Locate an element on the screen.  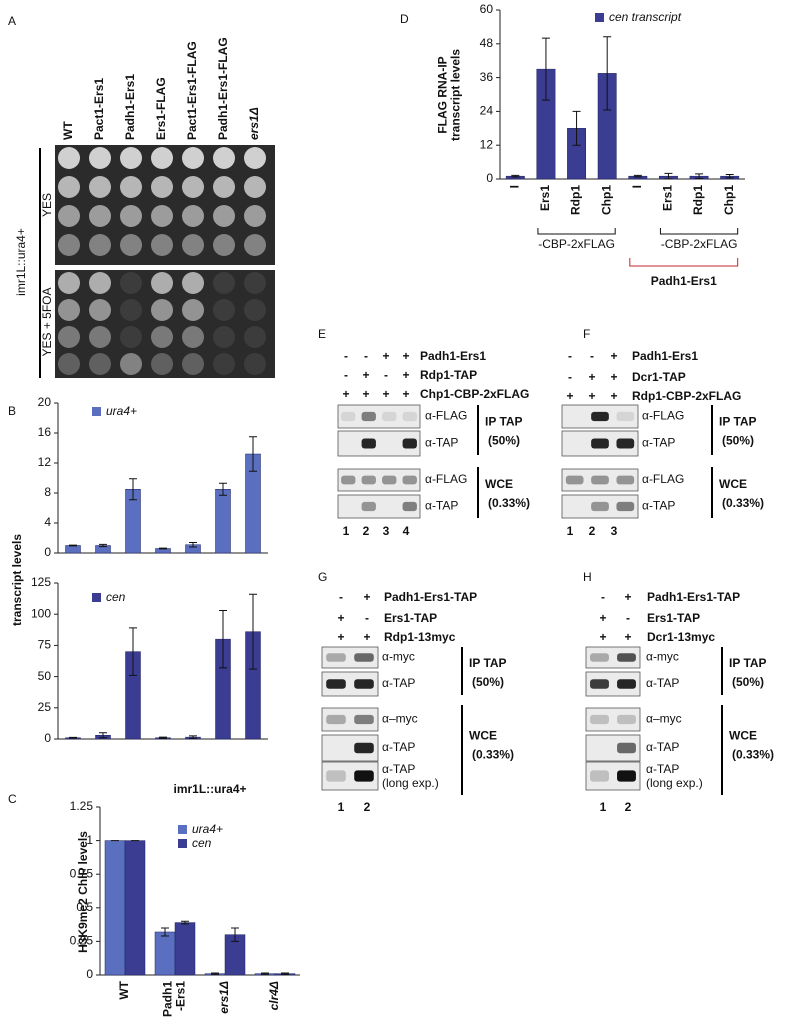
antibody-note: (long exp.) is located at coordinates (410, 783).